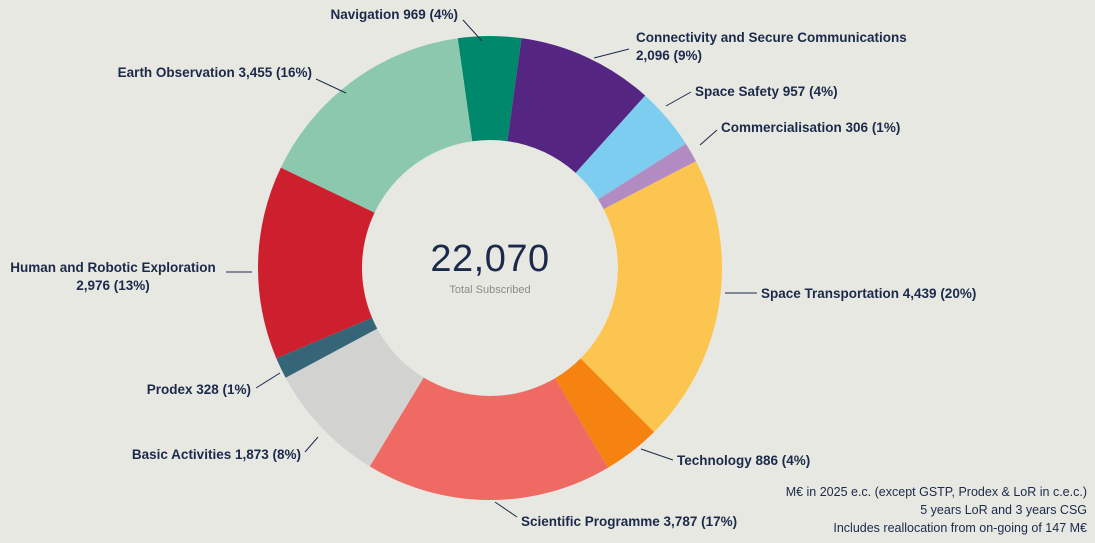 This screenshot has height=543, width=1095. I want to click on donut-slice-space-transportation, so click(651, 297).